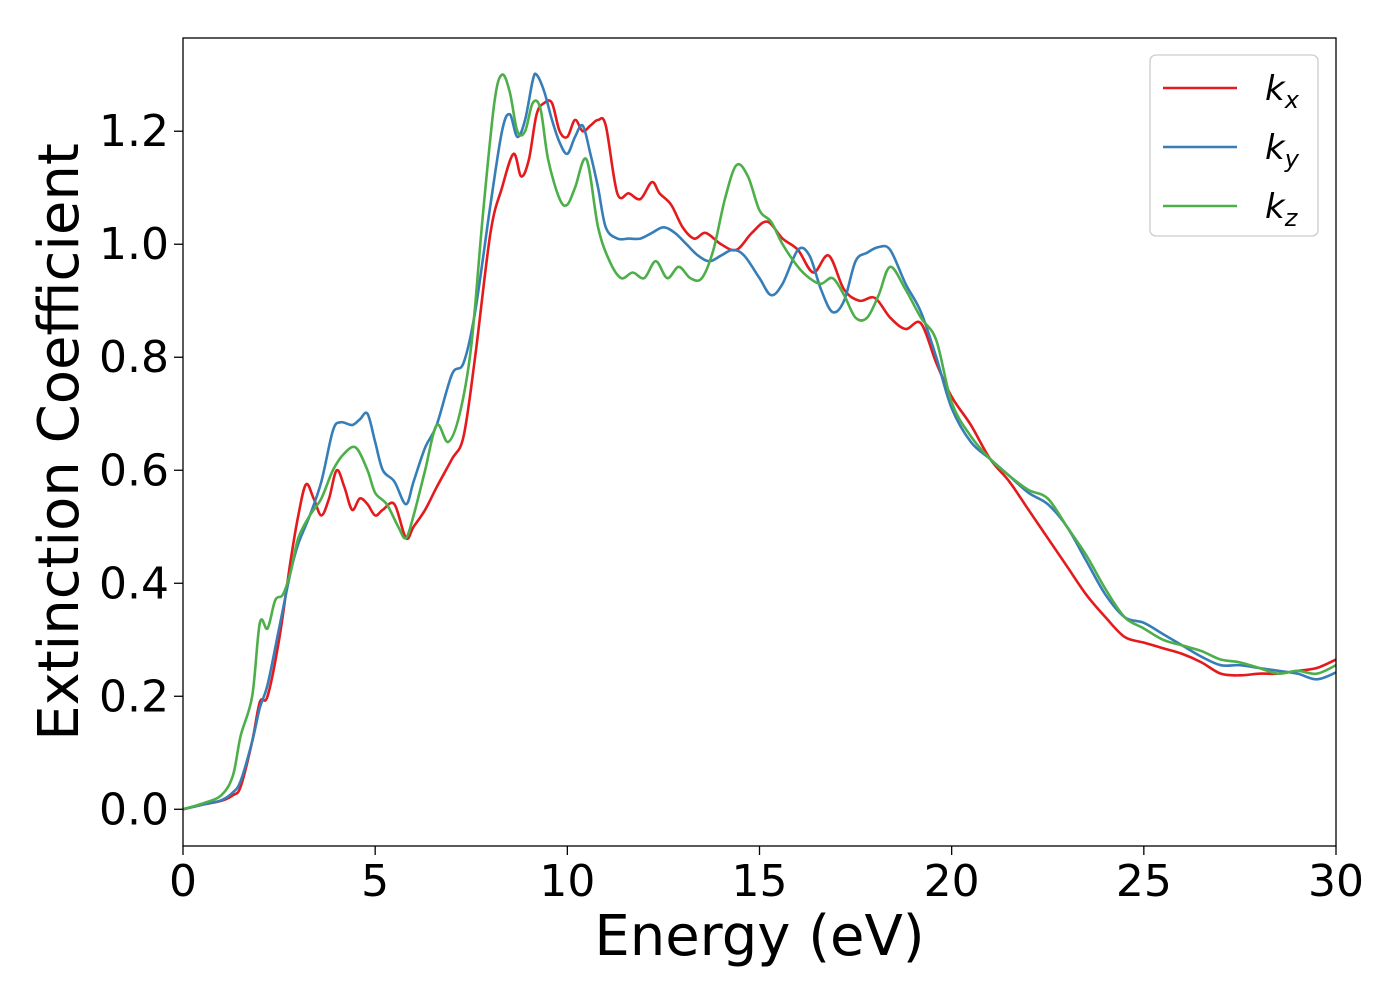 The image size is (1400, 1000). I want to click on x-tick-label: 25, so click(1144, 881).